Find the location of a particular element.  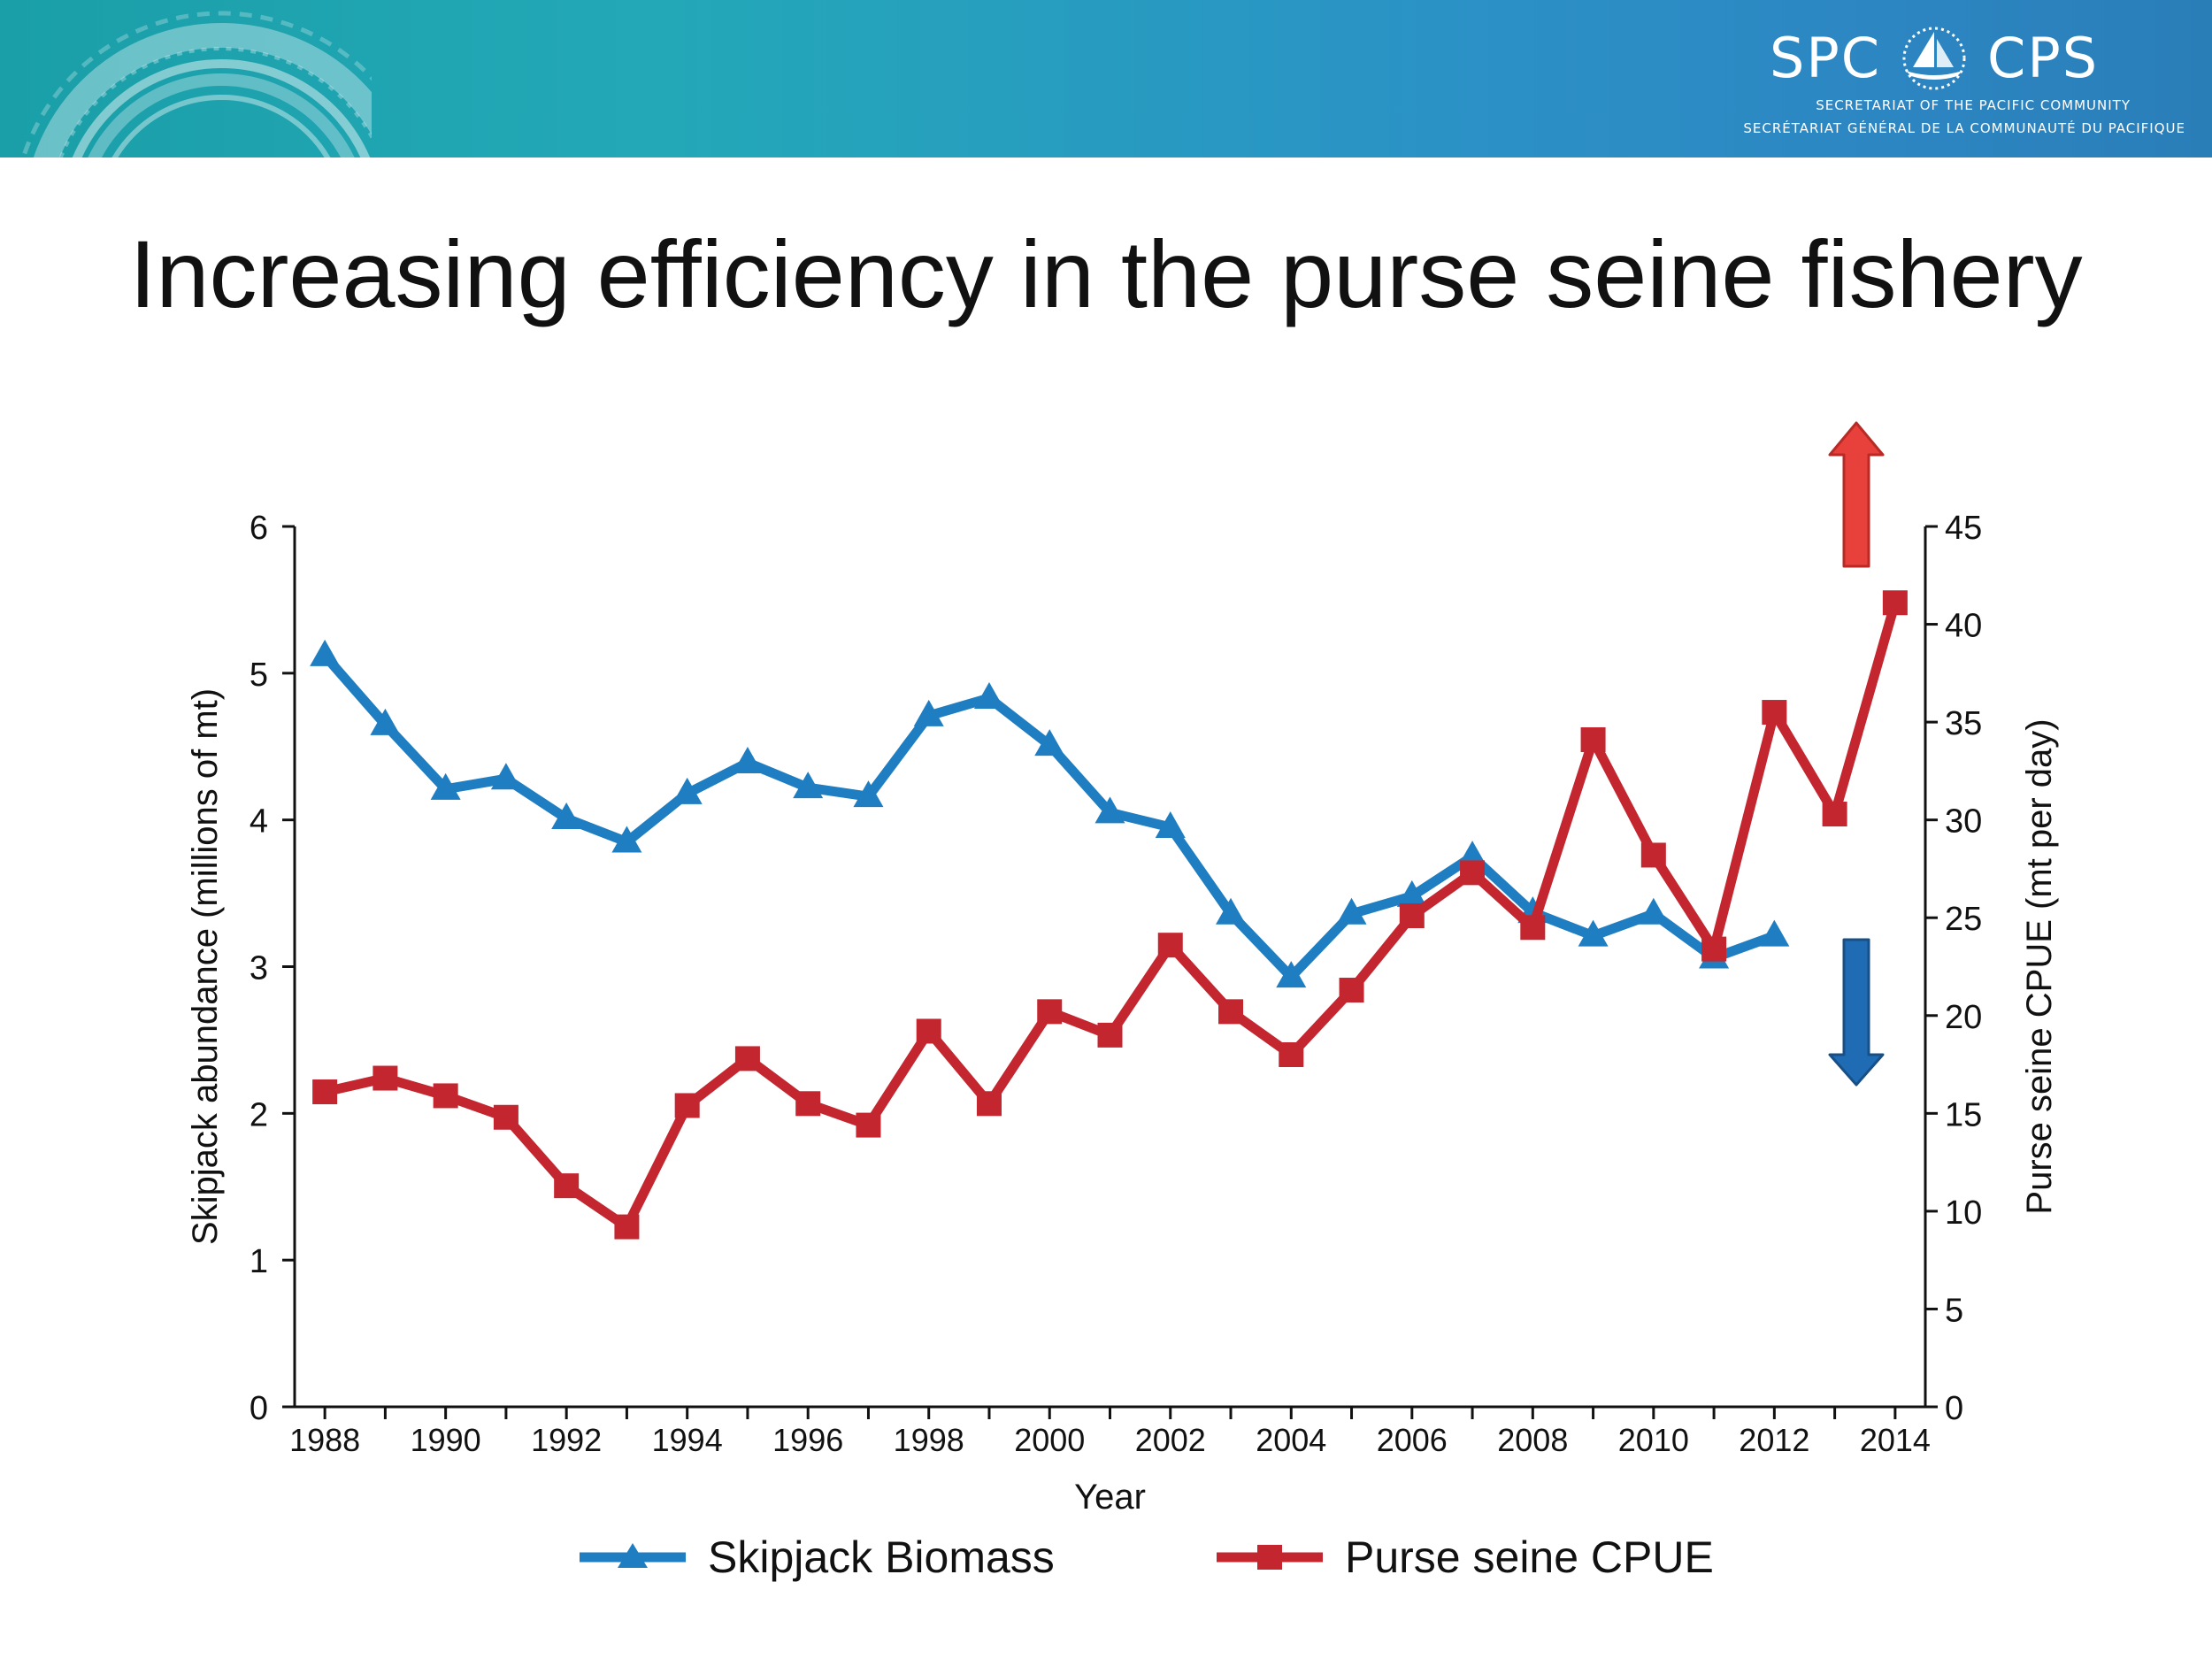

decorative-rings-graphic is located at coordinates (196, 84).